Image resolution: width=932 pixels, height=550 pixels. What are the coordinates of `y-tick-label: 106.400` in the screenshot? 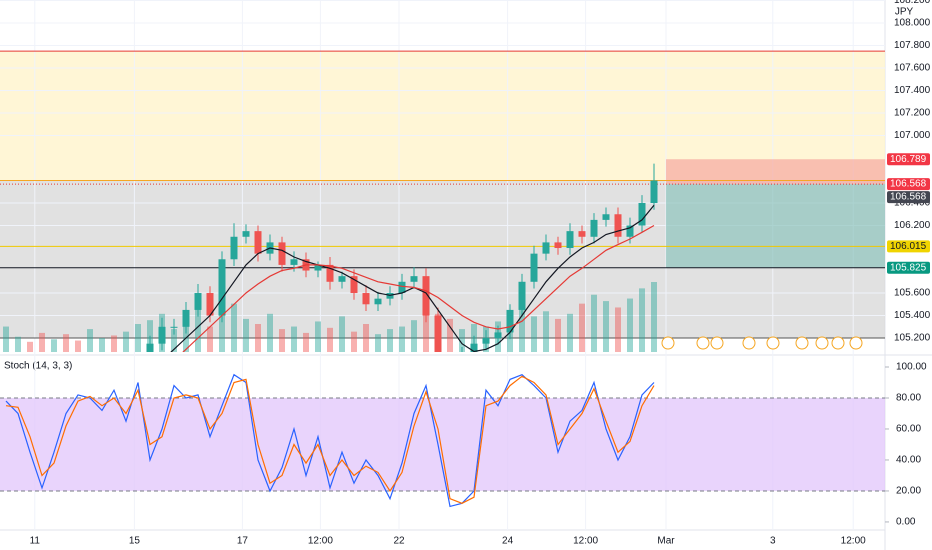 It's located at (912, 203).